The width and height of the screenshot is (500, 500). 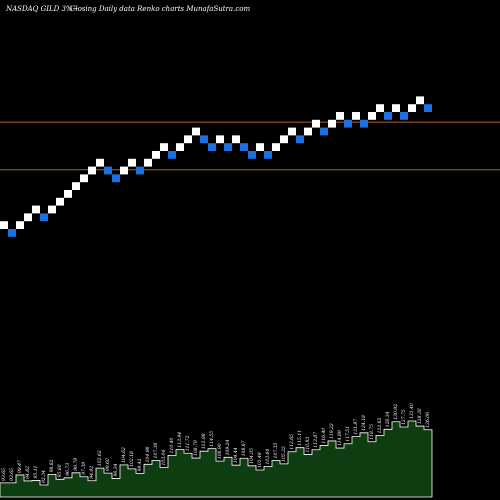 What do you see at coordinates (340, 438) in the screenshot?
I see `volume-value-label: 114.89` at bounding box center [340, 438].